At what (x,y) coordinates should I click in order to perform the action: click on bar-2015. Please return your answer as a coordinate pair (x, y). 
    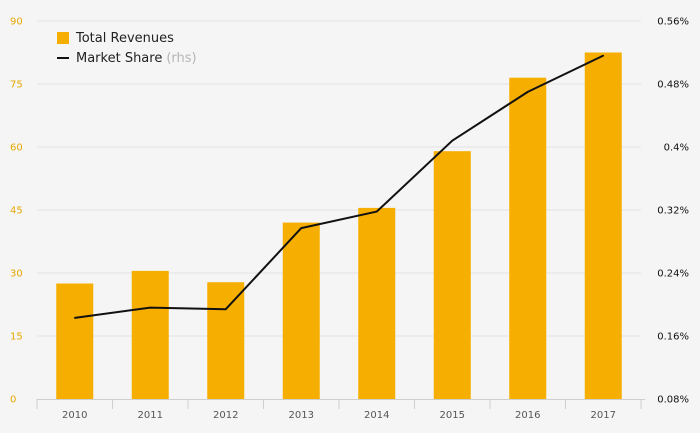
    Looking at the image, I should click on (452, 275).